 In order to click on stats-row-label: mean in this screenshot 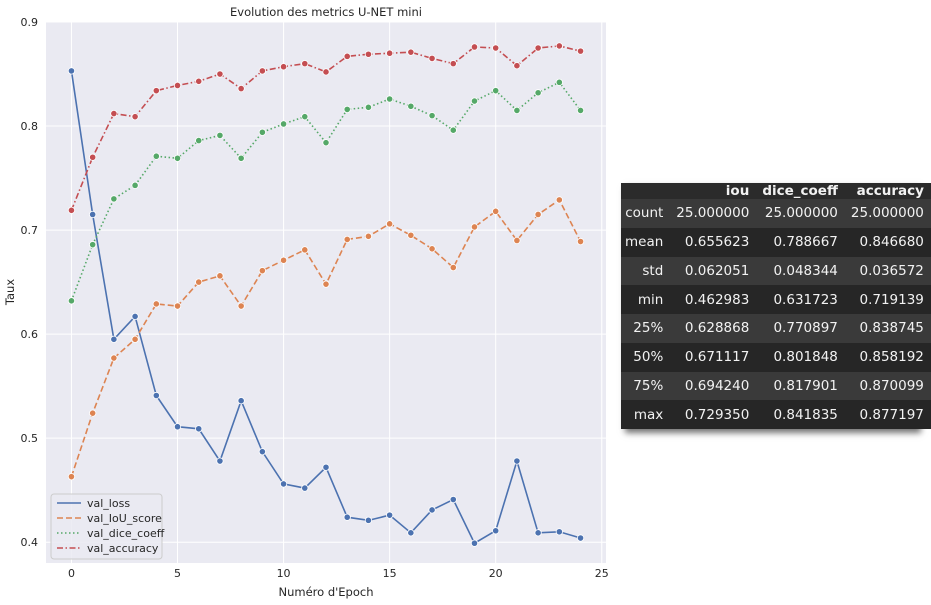, I will do `click(644, 242)`.